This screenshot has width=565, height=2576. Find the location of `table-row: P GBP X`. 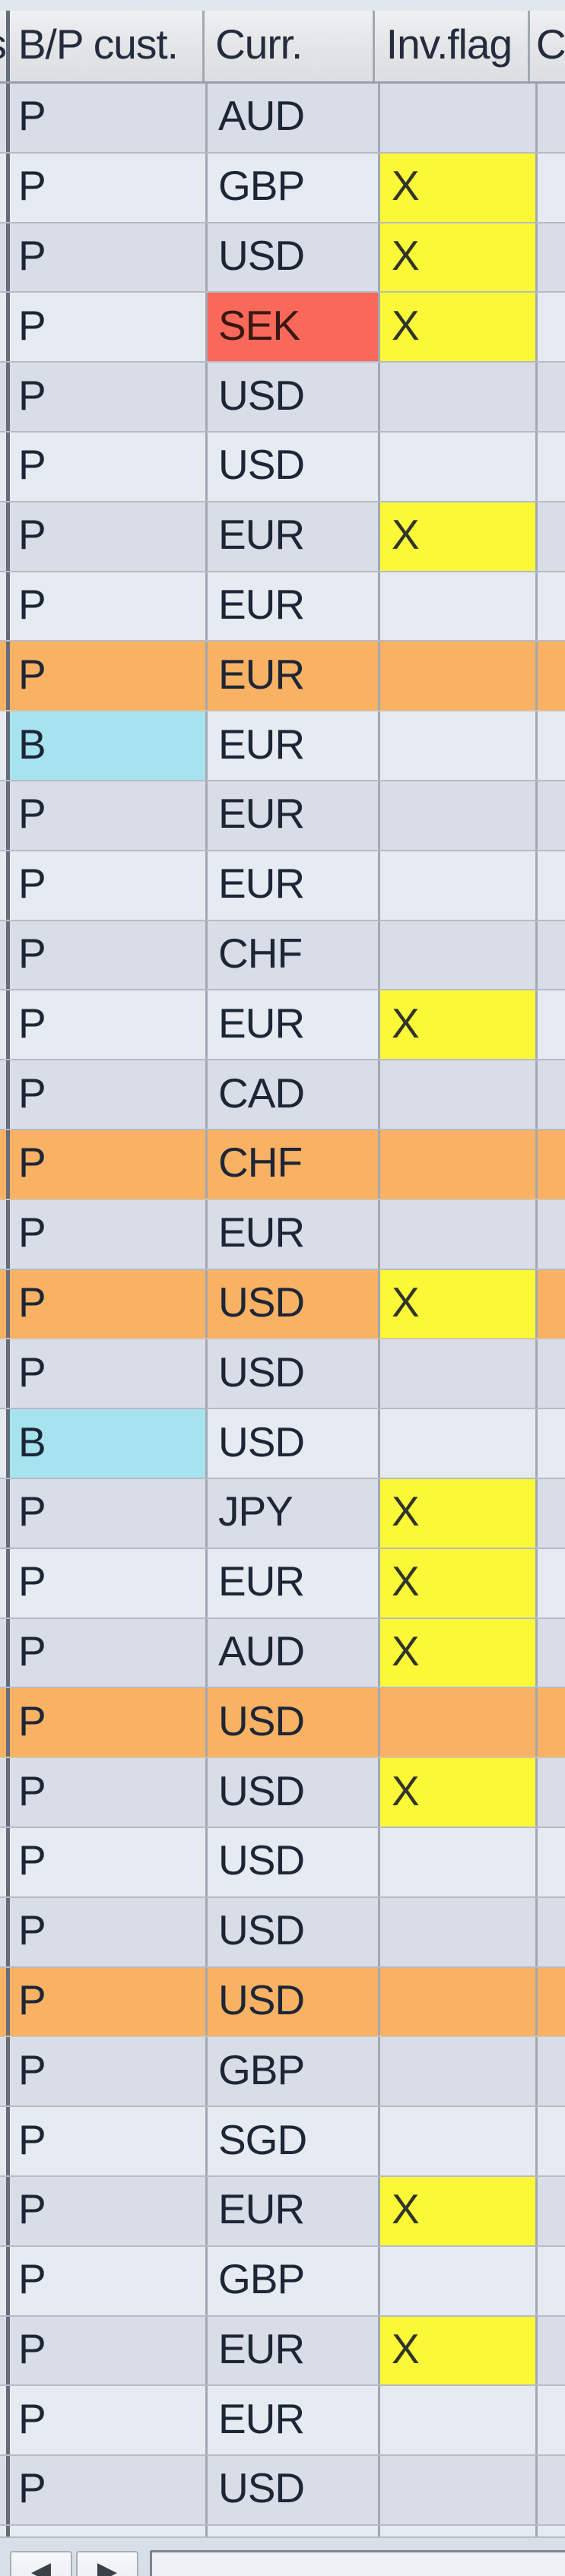

table-row: P GBP X is located at coordinates (282, 188).